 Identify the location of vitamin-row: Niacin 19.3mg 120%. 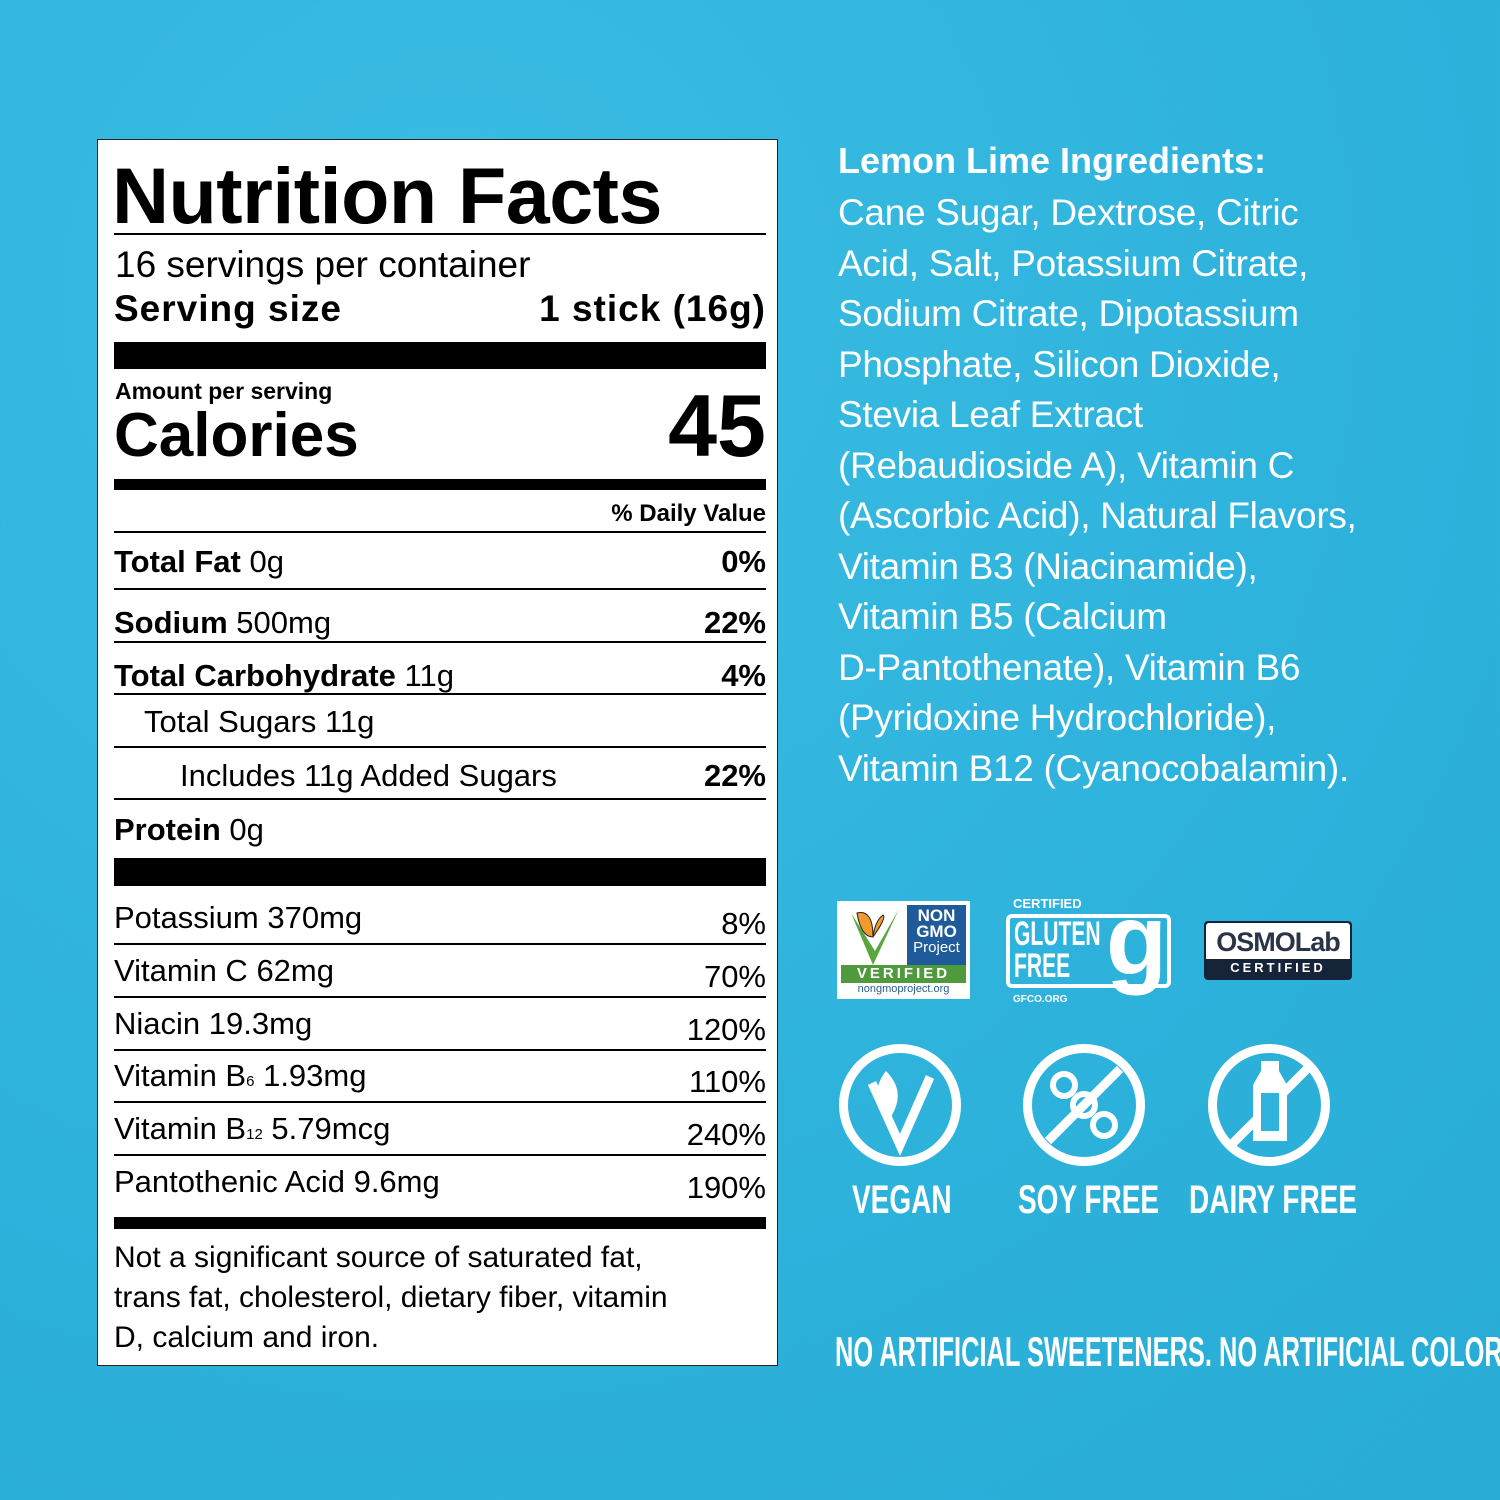
(440, 1027).